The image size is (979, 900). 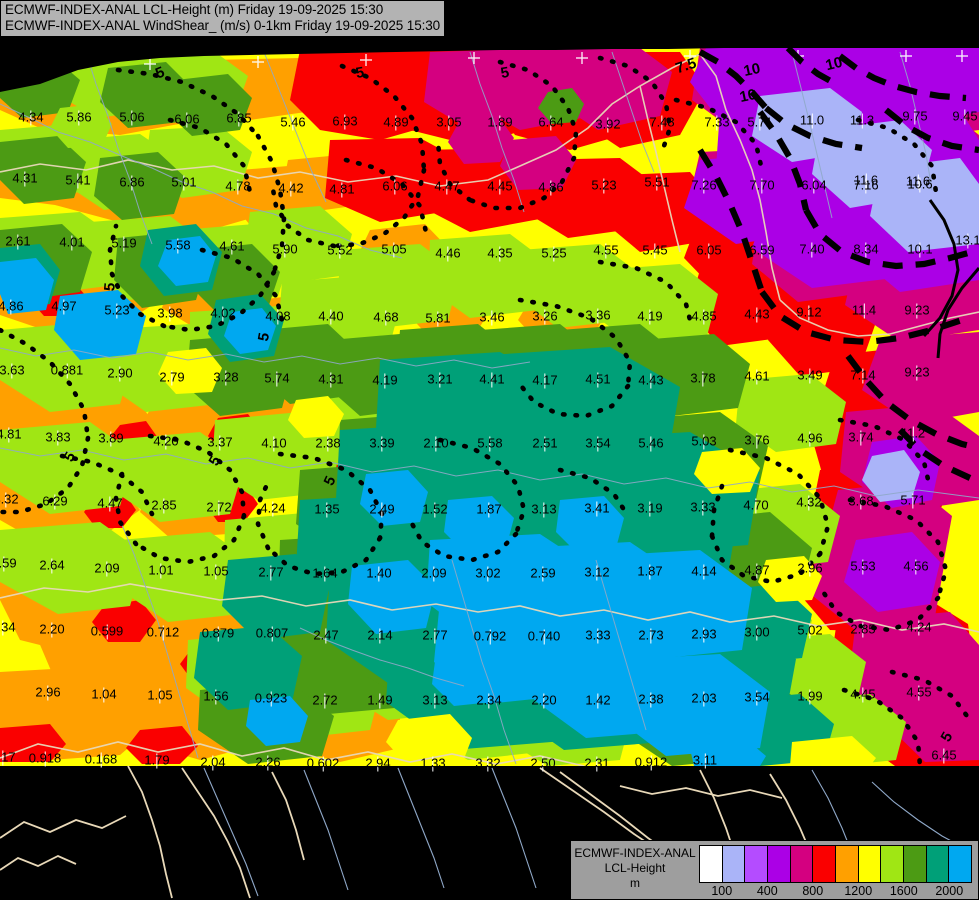 What do you see at coordinates (78, 180) in the screenshot?
I see `lcl-value-label: 5.41` at bounding box center [78, 180].